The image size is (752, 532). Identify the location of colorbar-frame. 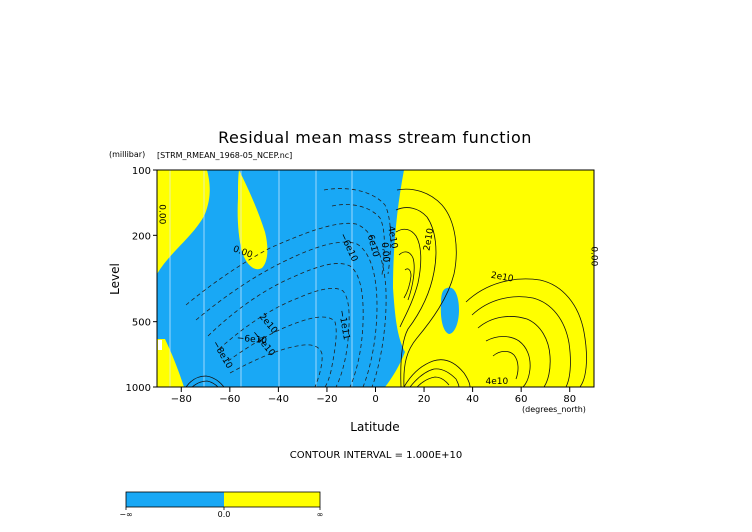
(223, 499).